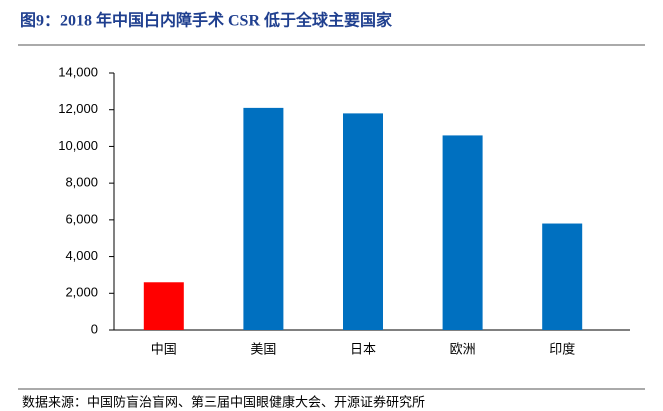 The height and width of the screenshot is (411, 663). What do you see at coordinates (94, 328) in the screenshot?
I see `y-tick-label: 0` at bounding box center [94, 328].